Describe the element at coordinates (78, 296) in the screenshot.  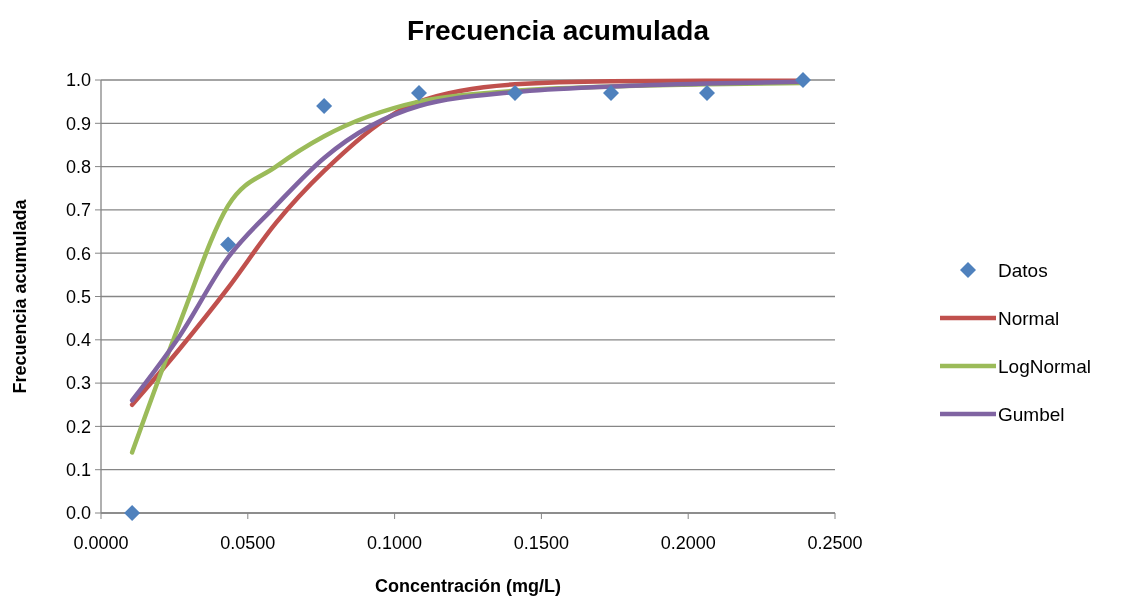
I see `y-tick-label: 0.5` at that location.